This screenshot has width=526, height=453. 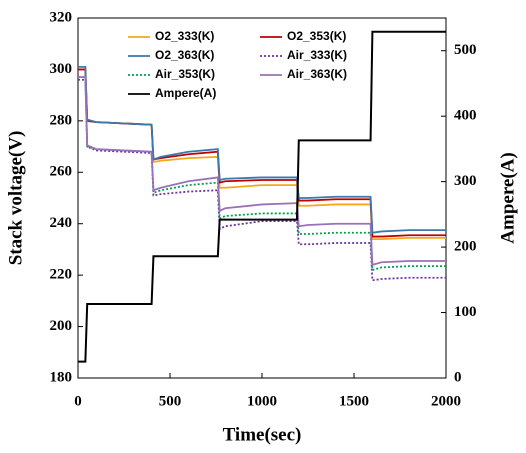 I want to click on y2-tick-label: 0, so click(x=458, y=377).